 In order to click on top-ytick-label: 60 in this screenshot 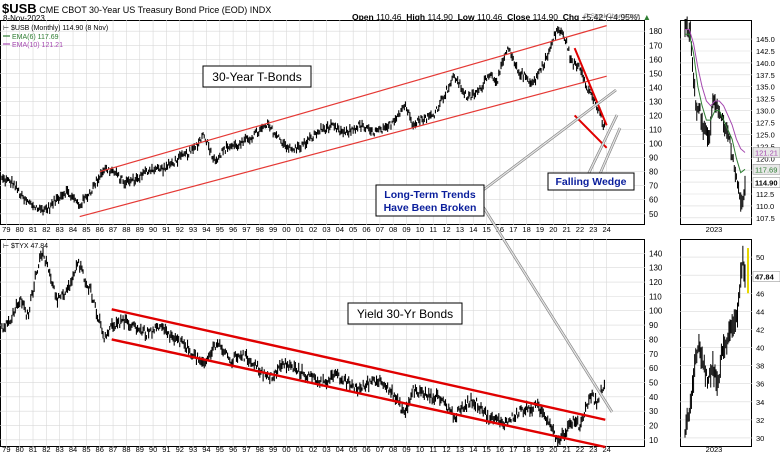, I will do `click(653, 200)`.